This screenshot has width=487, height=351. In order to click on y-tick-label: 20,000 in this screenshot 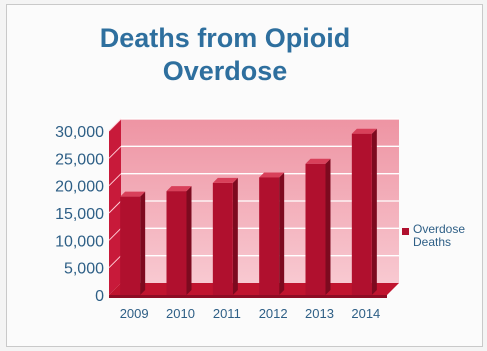, I will do `click(79, 187)`.